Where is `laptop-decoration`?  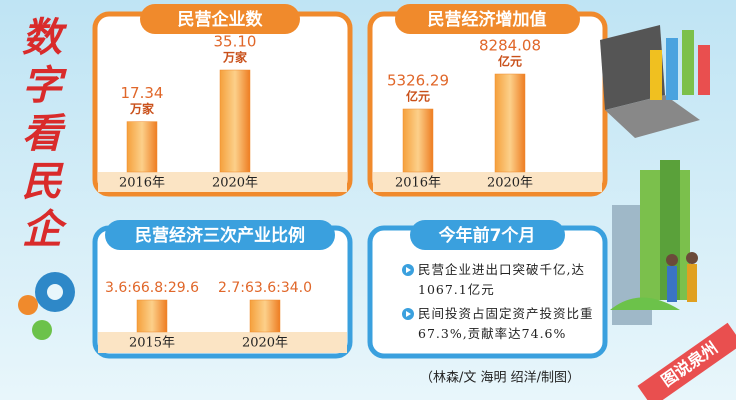 laptop-decoration is located at coordinates (655, 81).